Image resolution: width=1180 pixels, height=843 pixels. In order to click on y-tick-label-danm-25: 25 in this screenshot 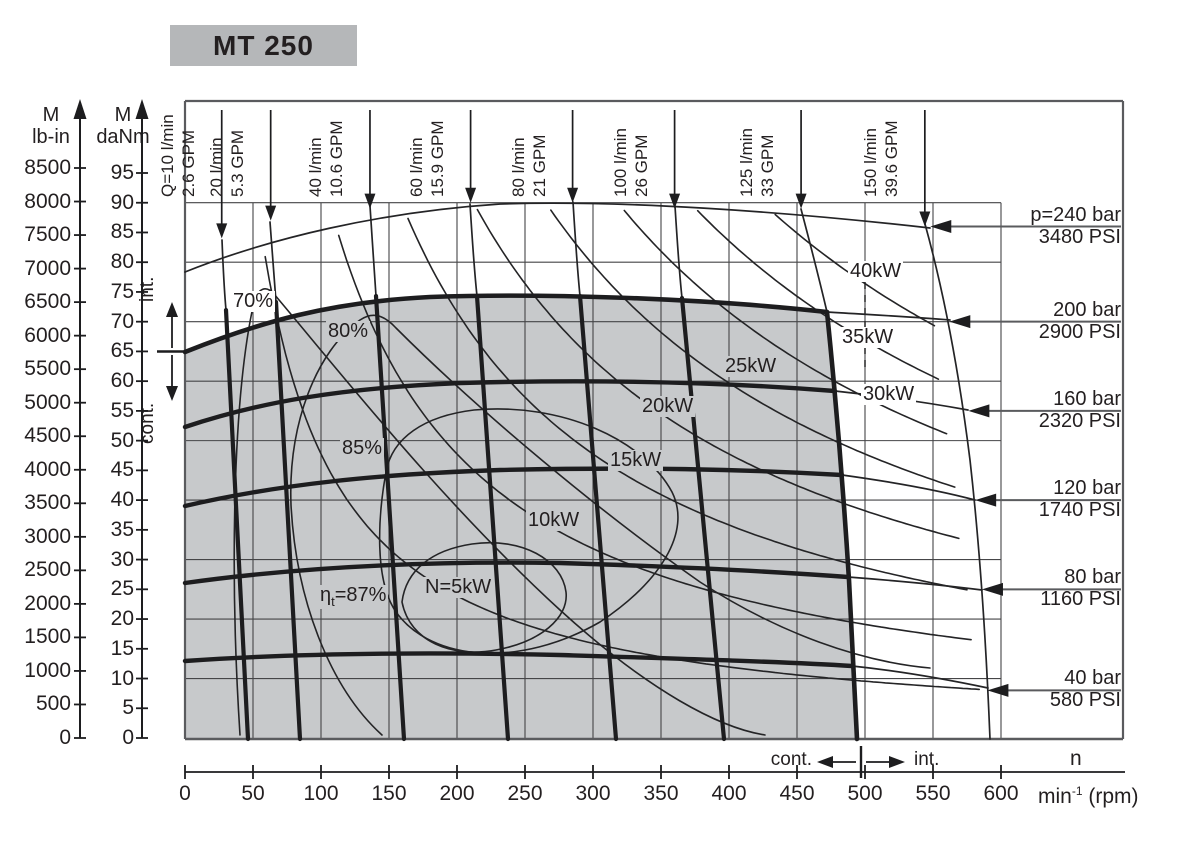, I will do `click(122, 589)`.